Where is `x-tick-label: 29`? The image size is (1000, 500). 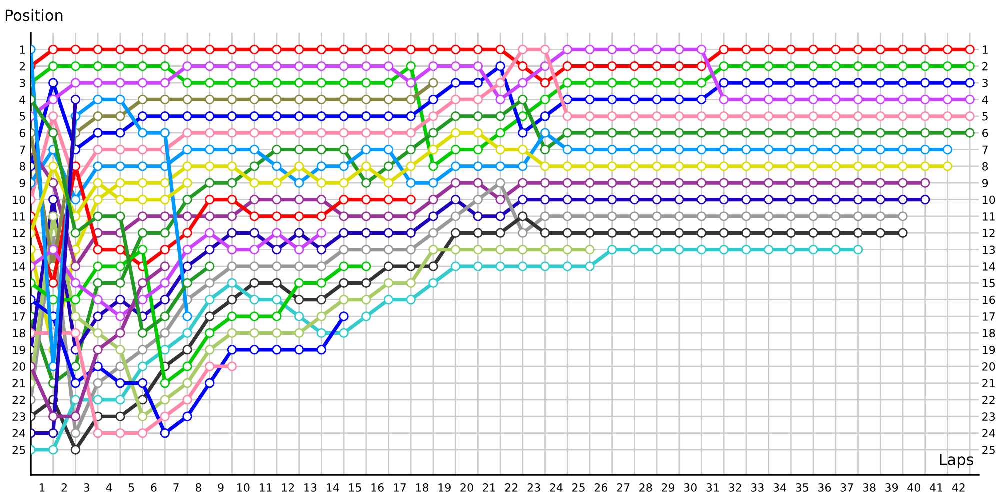 x-tick-label: 29 is located at coordinates (668, 488).